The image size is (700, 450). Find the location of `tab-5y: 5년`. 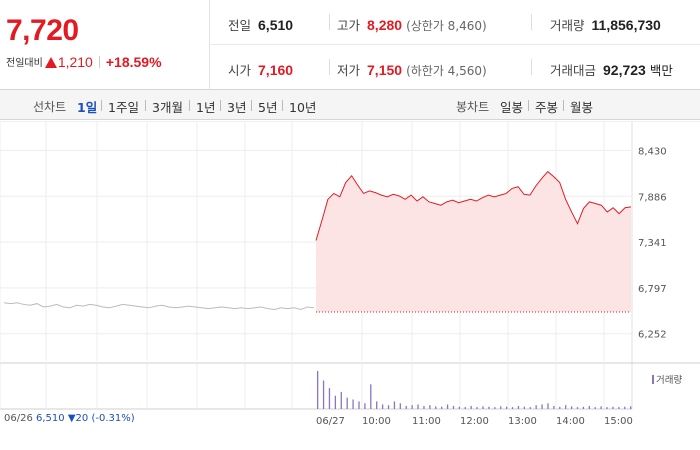

tab-5y: 5년 is located at coordinates (268, 107).